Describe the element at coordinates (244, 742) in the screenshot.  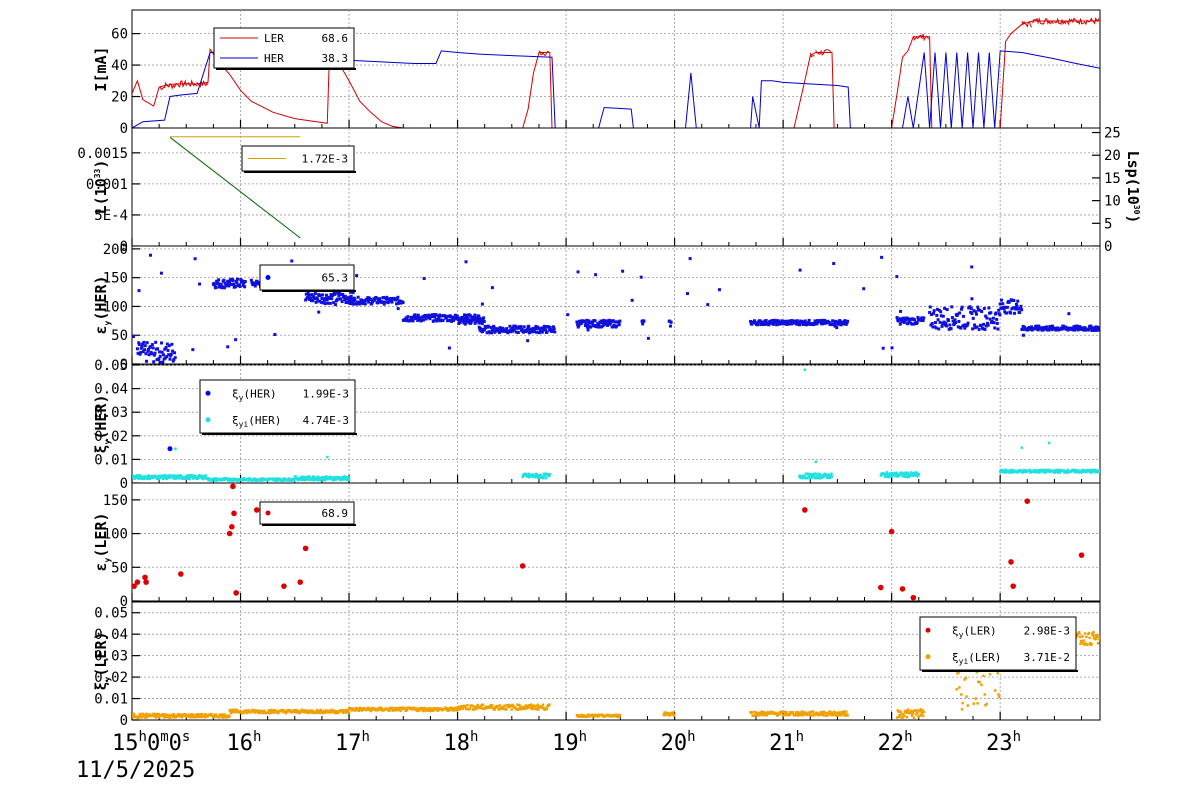
I see `x-tick-label: 16h` at that location.